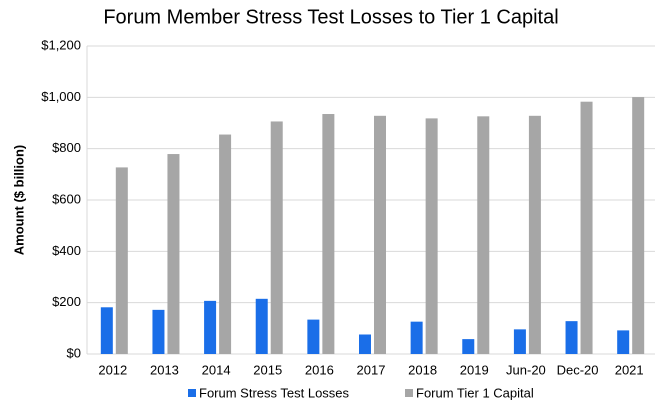 This screenshot has height=404, width=662. Describe the element at coordinates (66, 198) in the screenshot. I see `y-tick-label: $600` at that location.